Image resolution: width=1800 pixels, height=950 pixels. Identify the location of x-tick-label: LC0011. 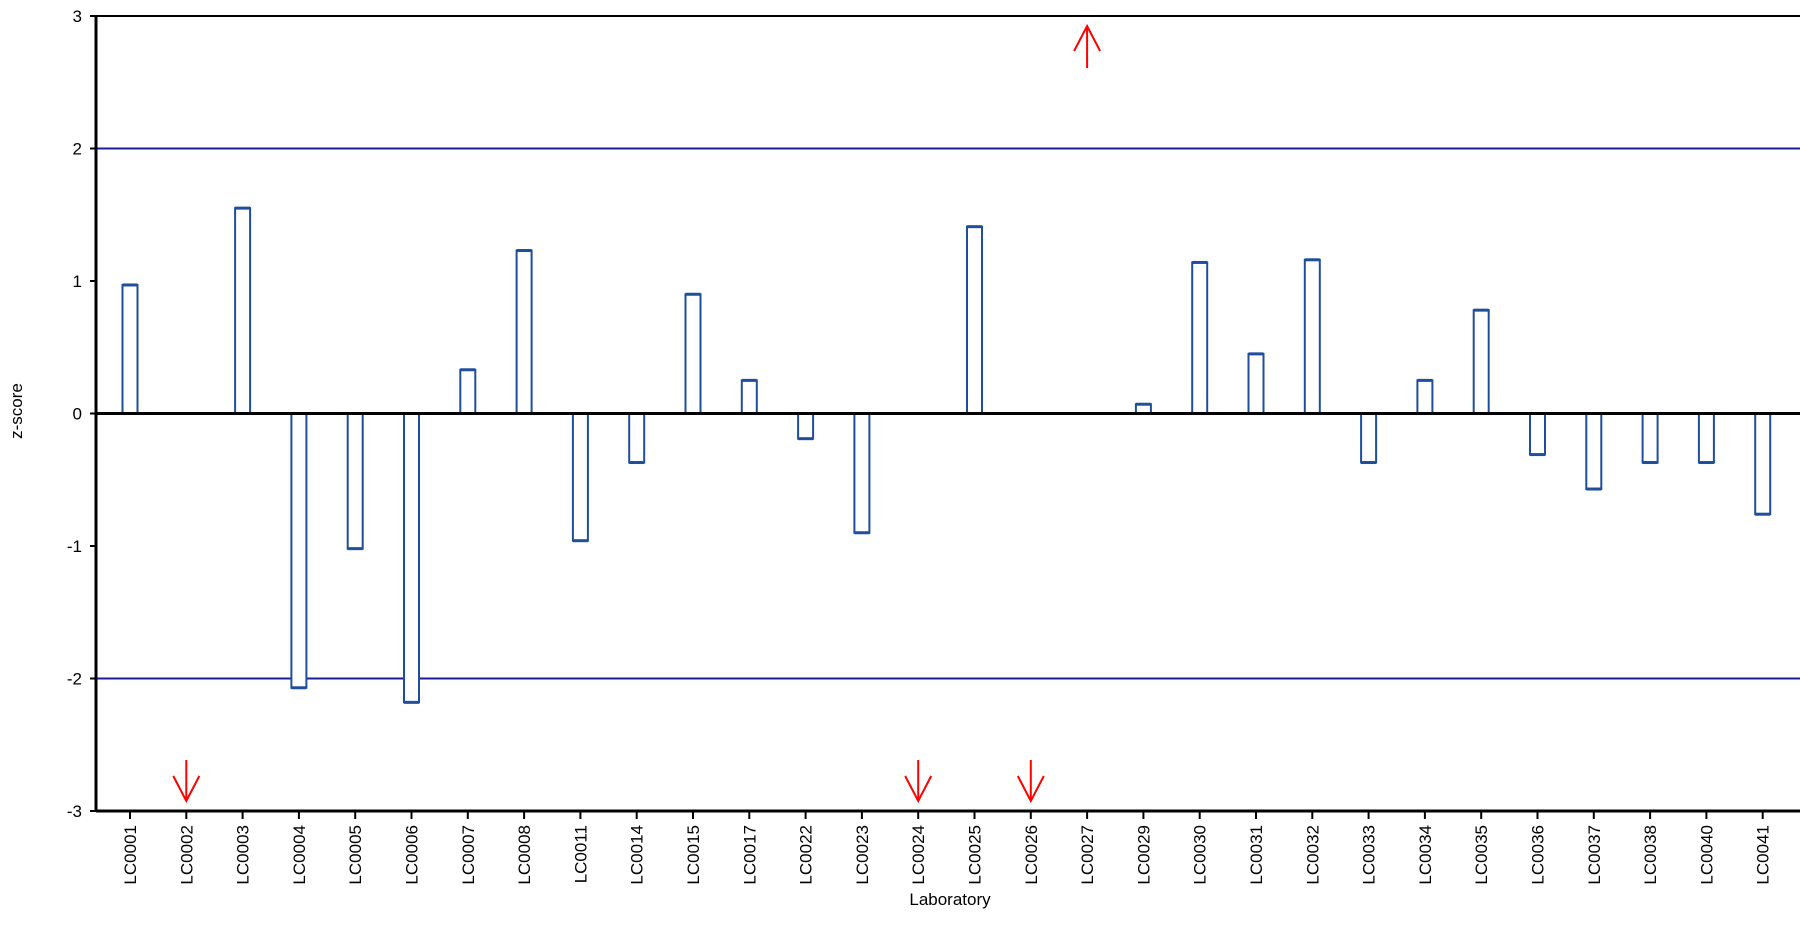
(580, 854).